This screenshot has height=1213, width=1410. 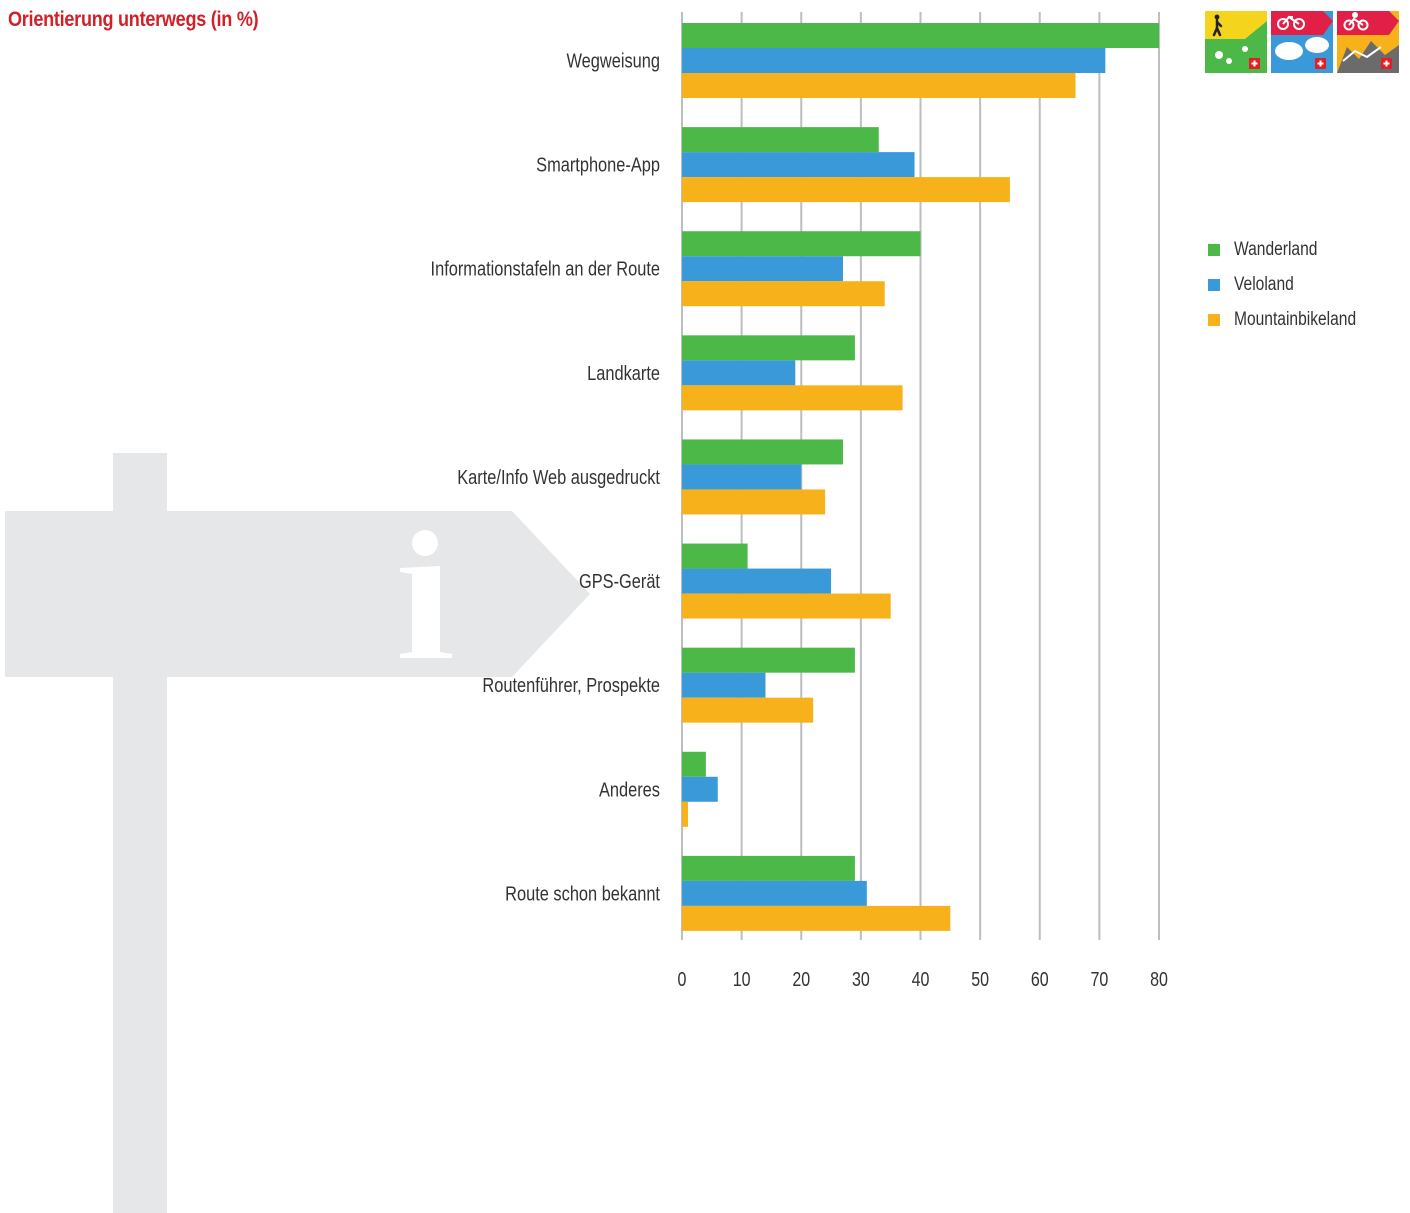 I want to click on category-label: Anderes, so click(x=629, y=789).